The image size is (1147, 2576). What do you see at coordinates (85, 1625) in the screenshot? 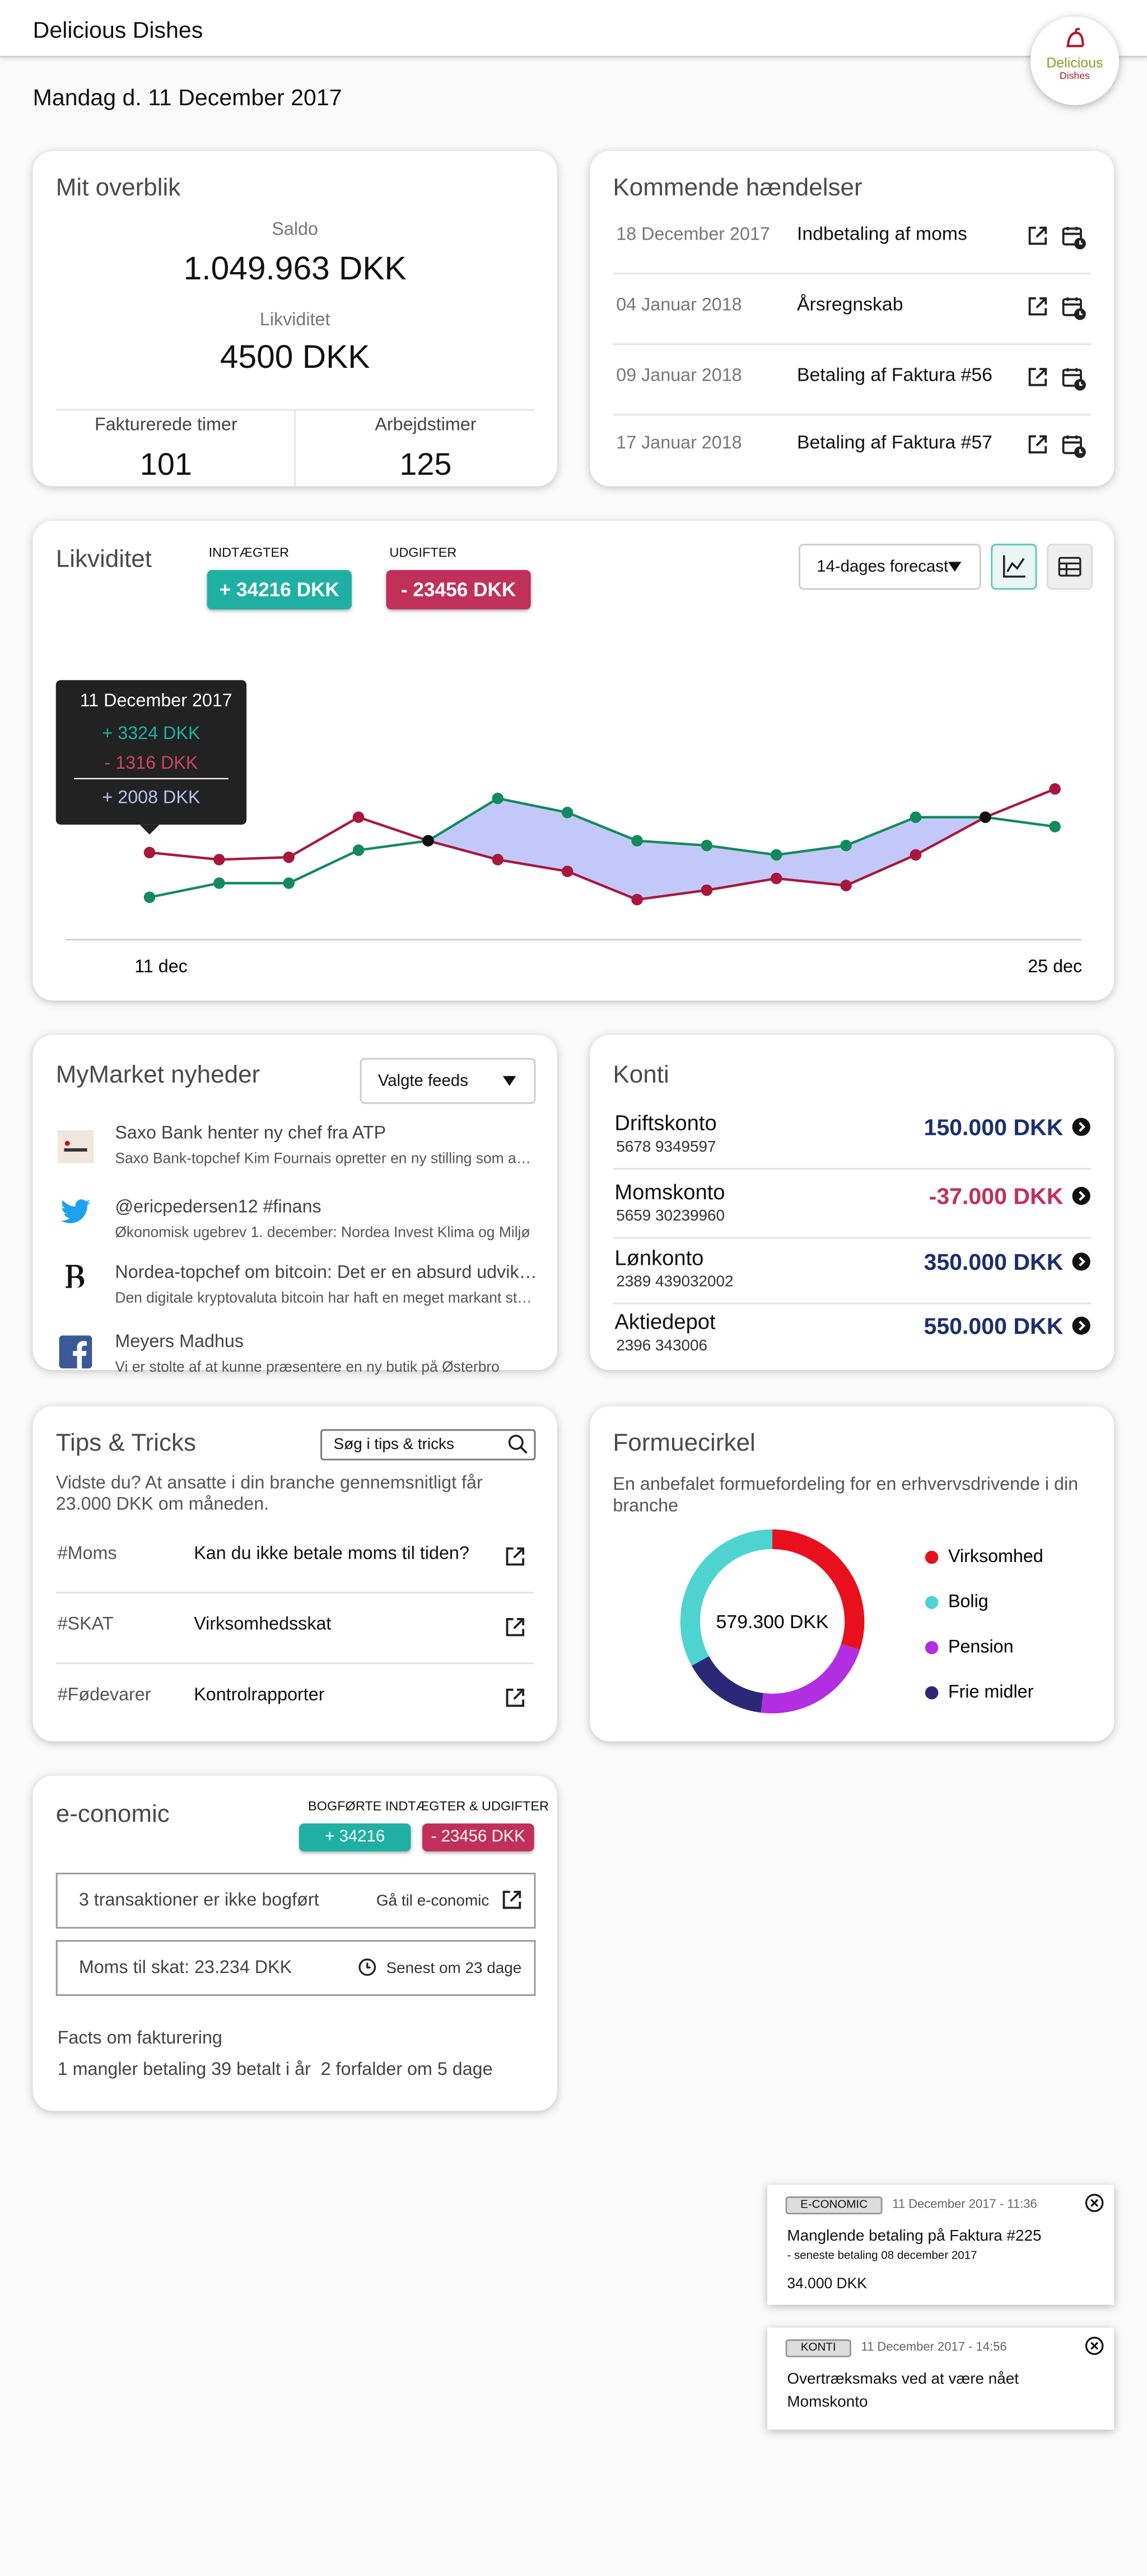
I see `tip-tag: #SKAT` at bounding box center [85, 1625].